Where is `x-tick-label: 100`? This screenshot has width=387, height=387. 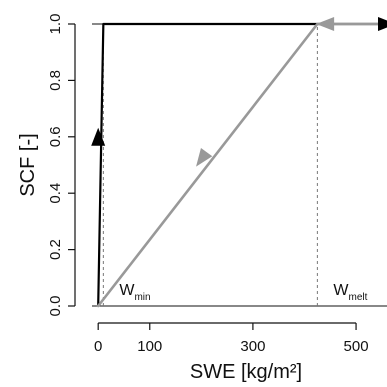
x-tick-label: 100 is located at coordinates (149, 346).